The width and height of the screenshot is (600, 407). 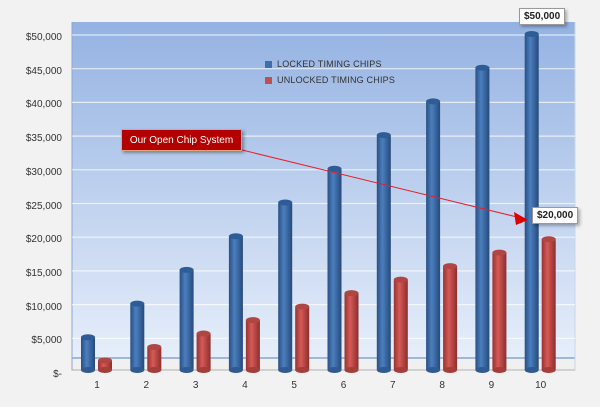 I want to click on x-tick-label: 1, so click(x=97, y=385).